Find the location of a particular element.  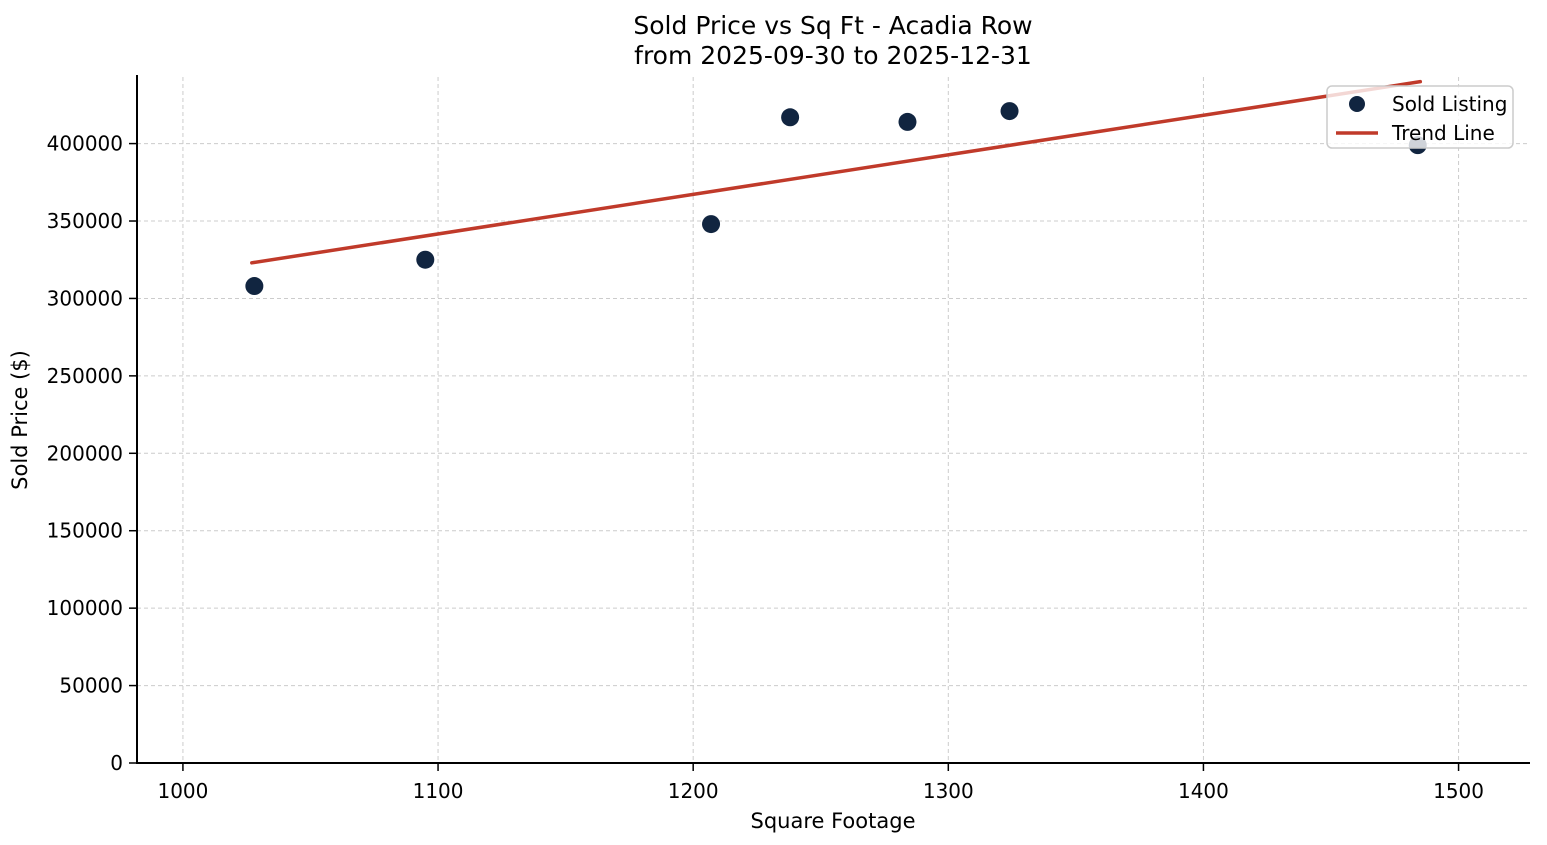

y-tick-label: 300000 is located at coordinates (85, 298).